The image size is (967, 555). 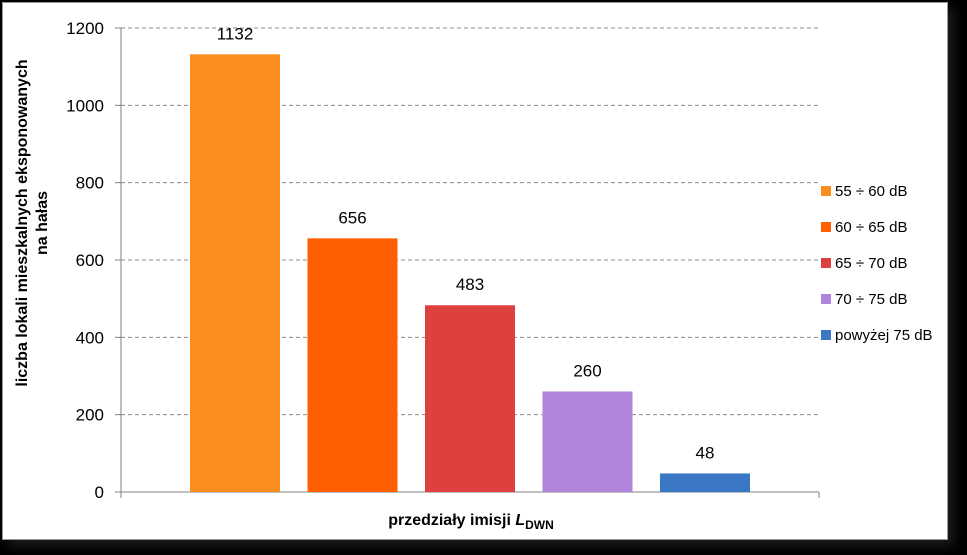 I want to click on x-axis-title: przedziały imisji LDWN, so click(x=471, y=522).